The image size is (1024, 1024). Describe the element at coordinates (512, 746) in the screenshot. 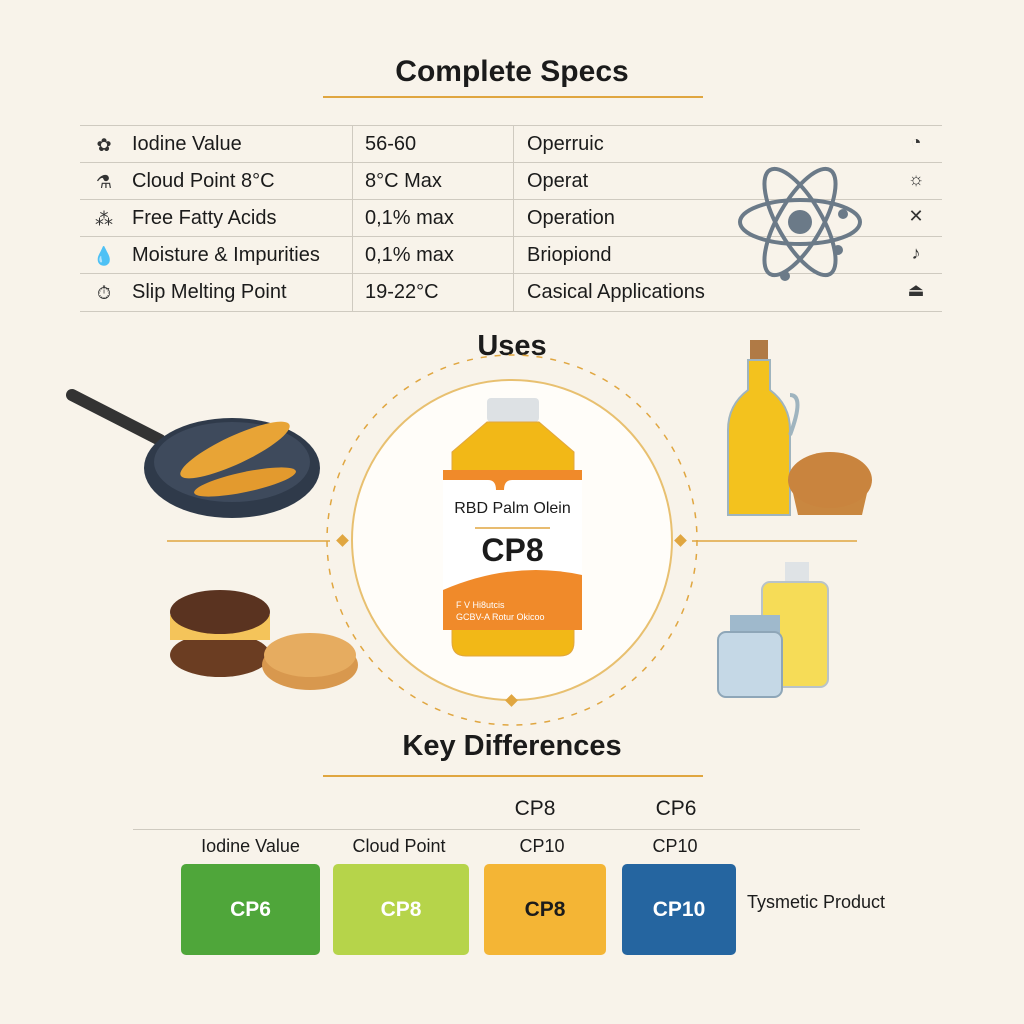

I see `differences-title: Key Differences` at that location.